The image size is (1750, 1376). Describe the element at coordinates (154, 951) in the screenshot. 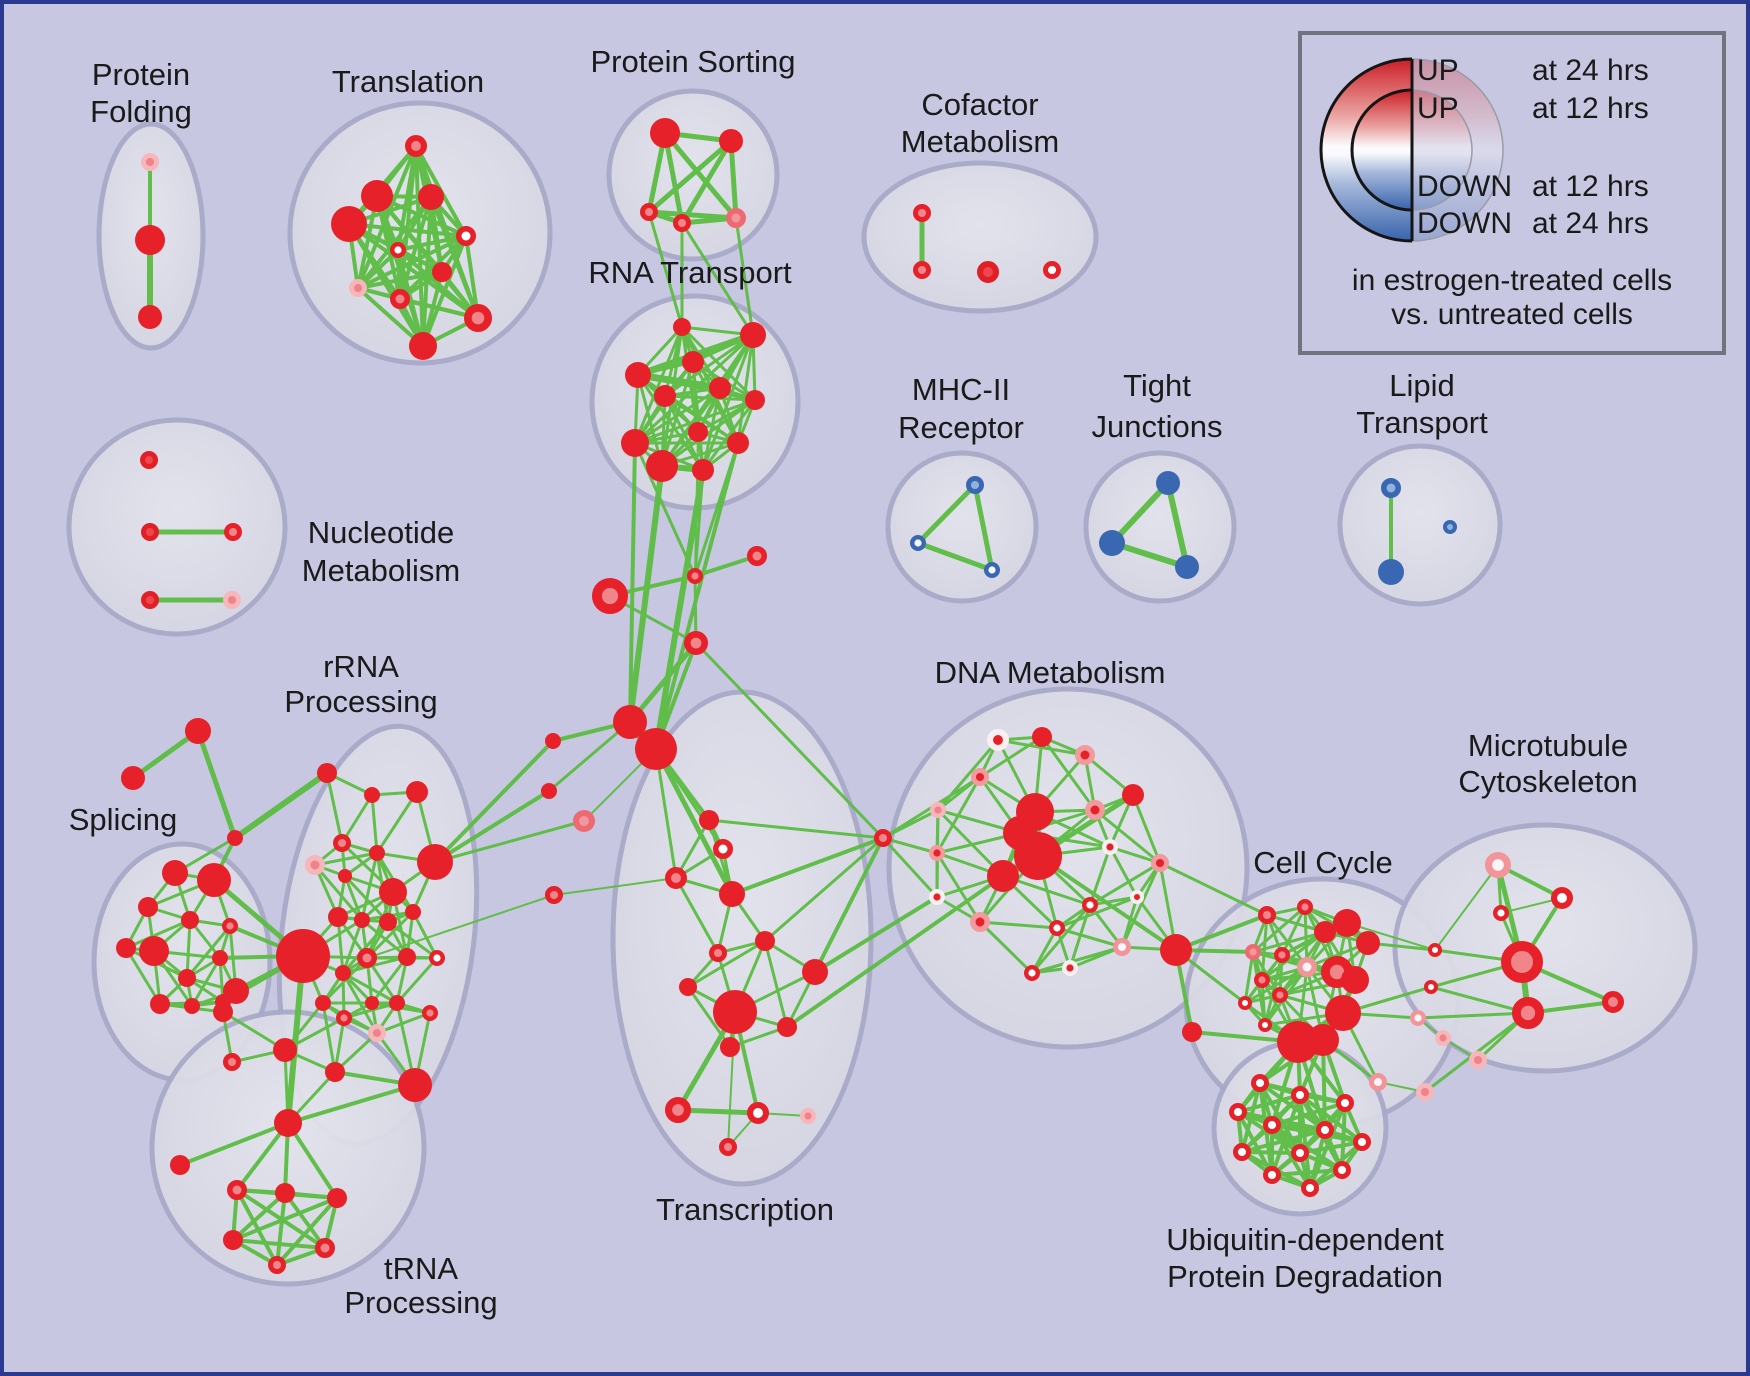

I see `node-sp7` at that location.